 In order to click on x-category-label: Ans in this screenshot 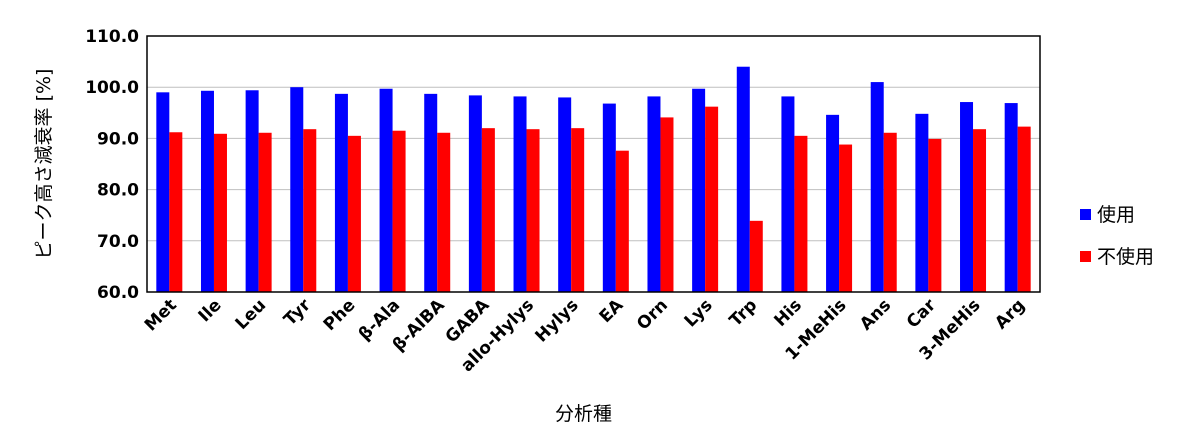, I will do `click(875, 314)`.